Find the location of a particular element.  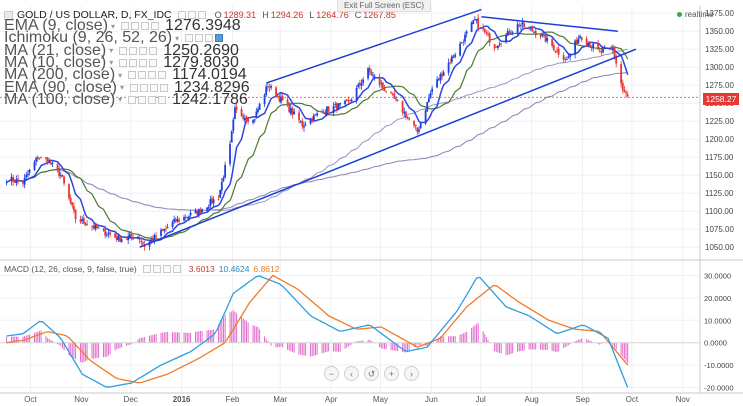

macd-remove-icon is located at coordinates (166, 269).